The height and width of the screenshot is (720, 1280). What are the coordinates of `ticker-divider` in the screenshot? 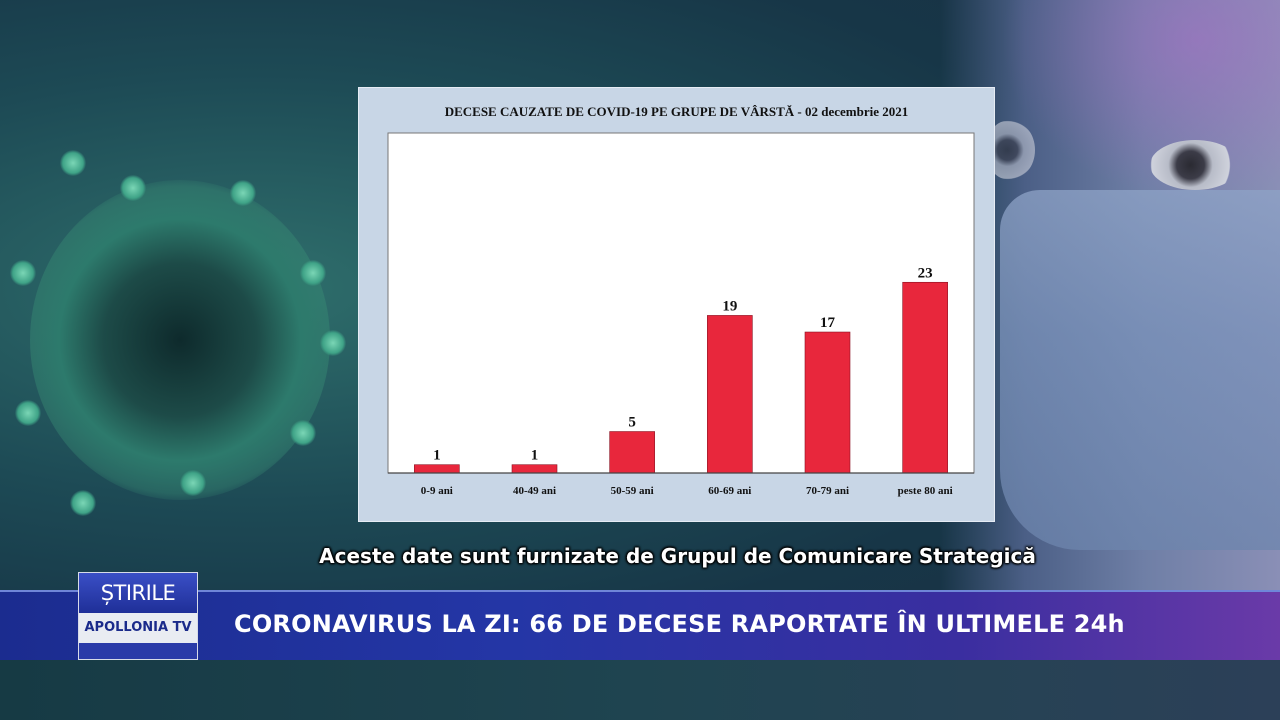 It's located at (640, 591).